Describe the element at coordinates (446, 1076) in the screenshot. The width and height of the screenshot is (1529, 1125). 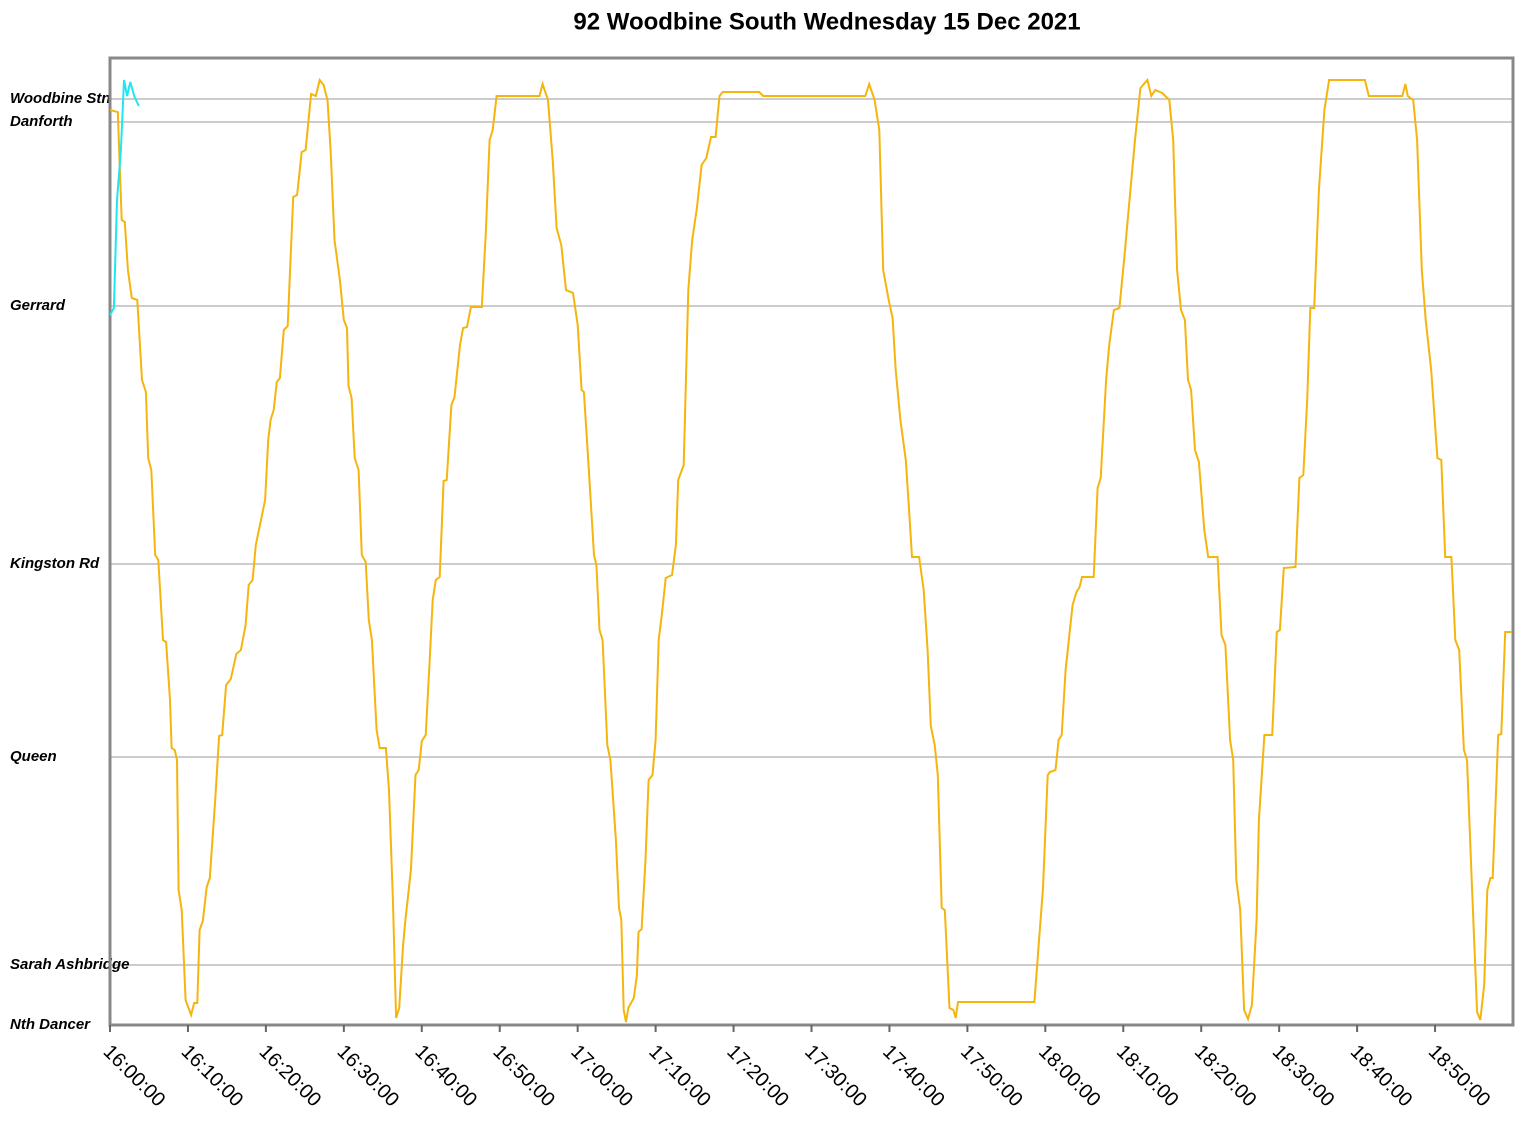
I see `x-tick-label: 16:40:00` at that location.